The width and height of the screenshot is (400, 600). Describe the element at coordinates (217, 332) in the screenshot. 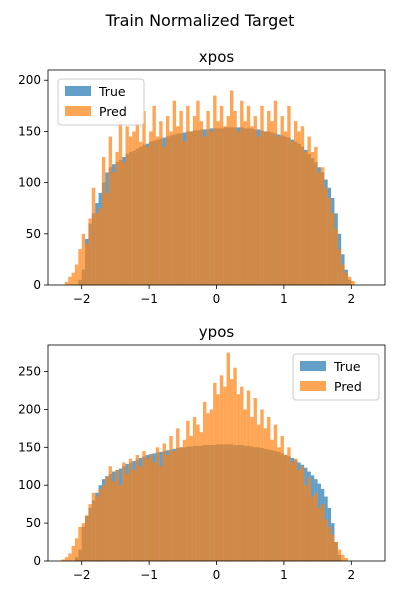

I see `subplot-title-ypos: ypos` at that location.